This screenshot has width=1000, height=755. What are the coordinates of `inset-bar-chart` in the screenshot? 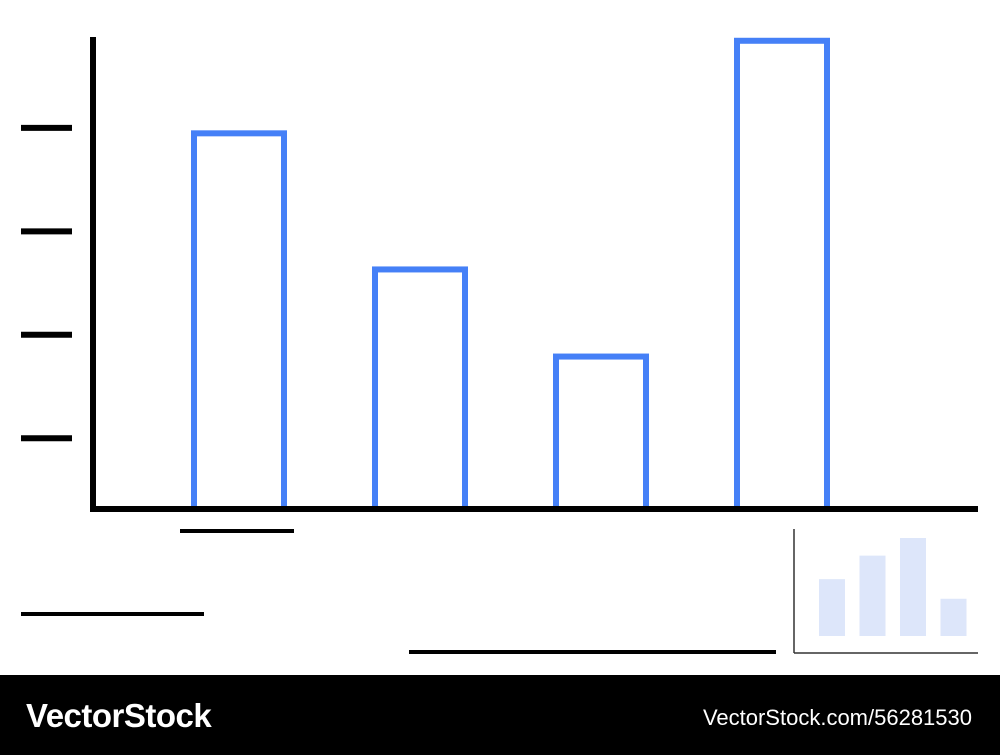 It's located at (885, 591).